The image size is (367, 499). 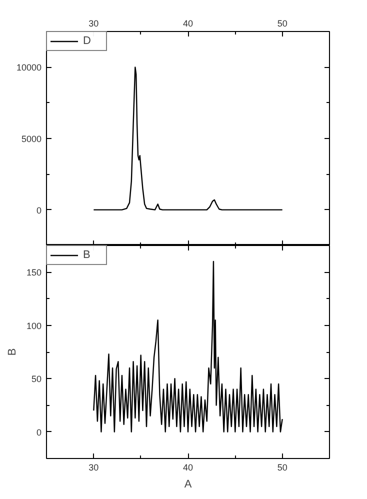 I want to click on y-axis-title: B, so click(x=12, y=352).